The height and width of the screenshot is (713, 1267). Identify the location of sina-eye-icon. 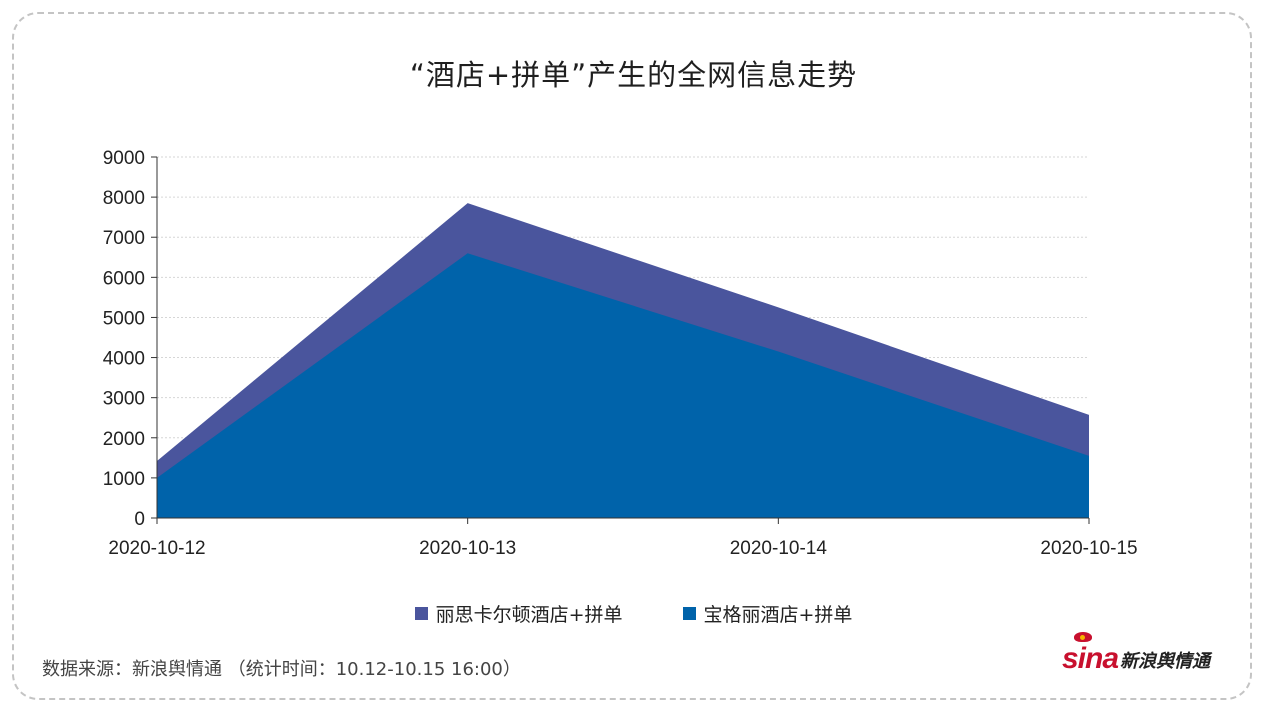
(1083, 637).